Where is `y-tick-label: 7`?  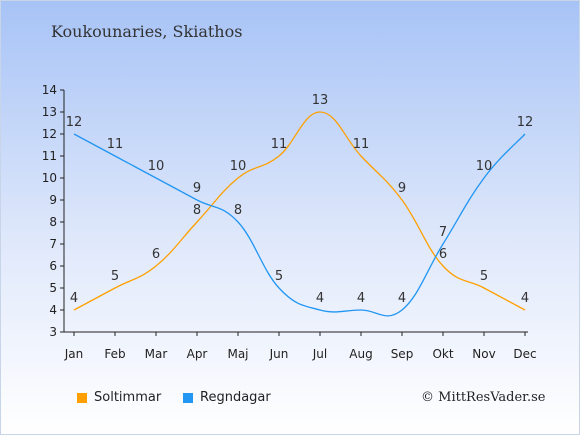
y-tick-label: 7 is located at coordinates (53, 244).